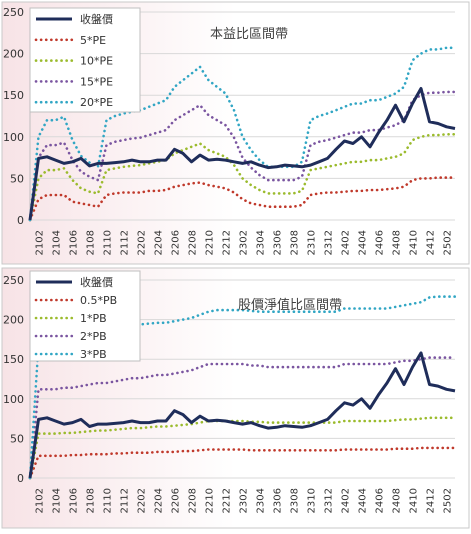  Describe the element at coordinates (242, 463) in the screenshot. I see `series-line-0.5*PB` at that location.